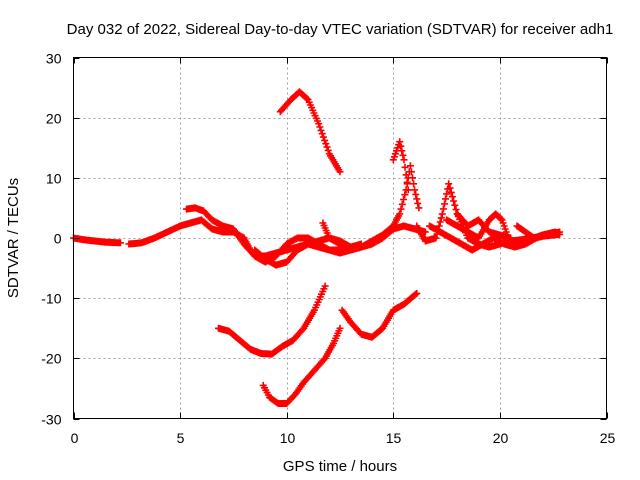 The width and height of the screenshot is (640, 480). Describe the element at coordinates (75, 438) in the screenshot. I see `x-tick-label: 0` at that location.